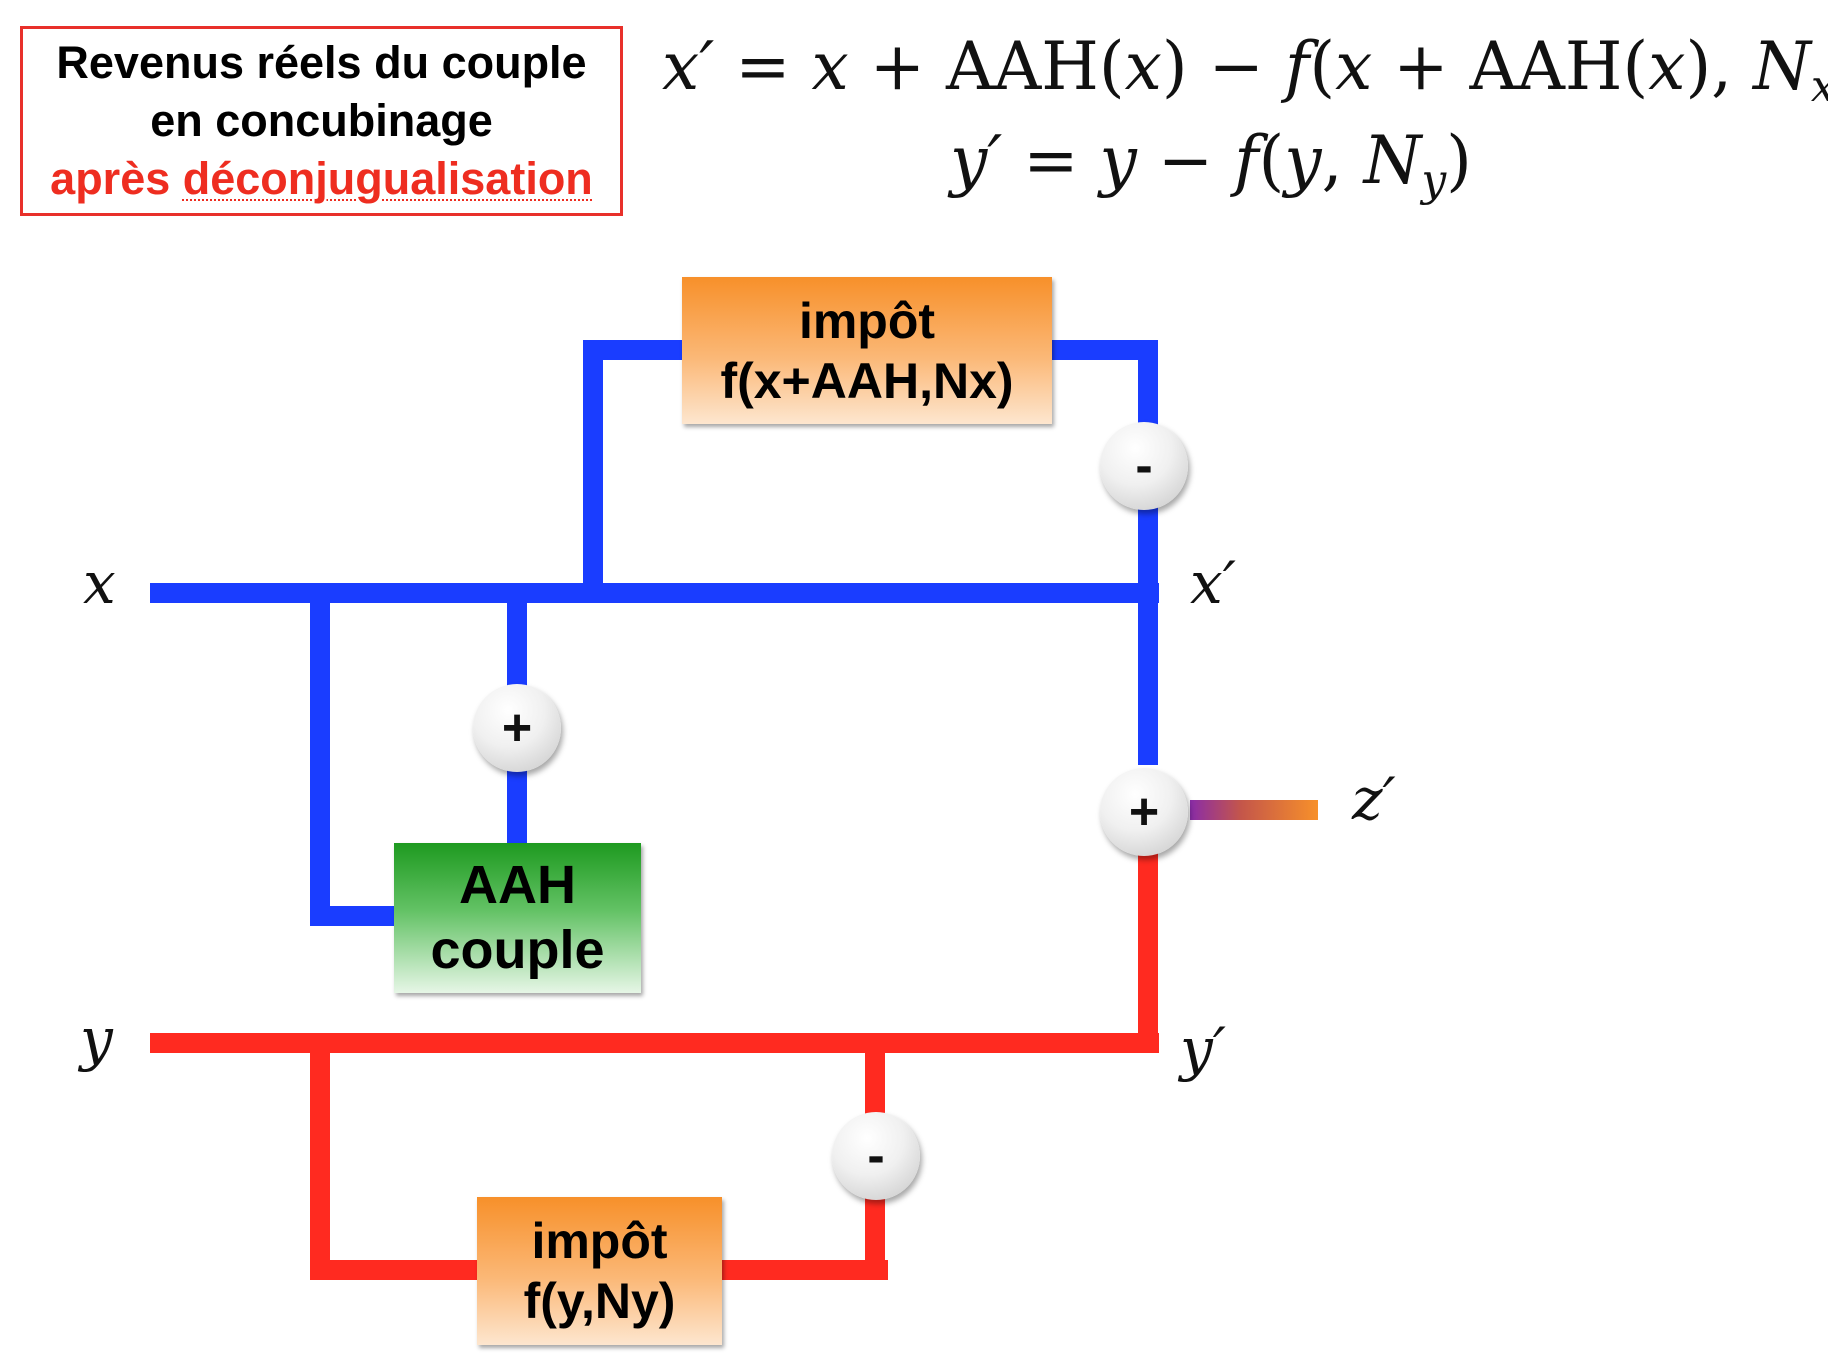  What do you see at coordinates (321, 62) in the screenshot?
I see `title-line-1: Revenus réels du couple` at bounding box center [321, 62].